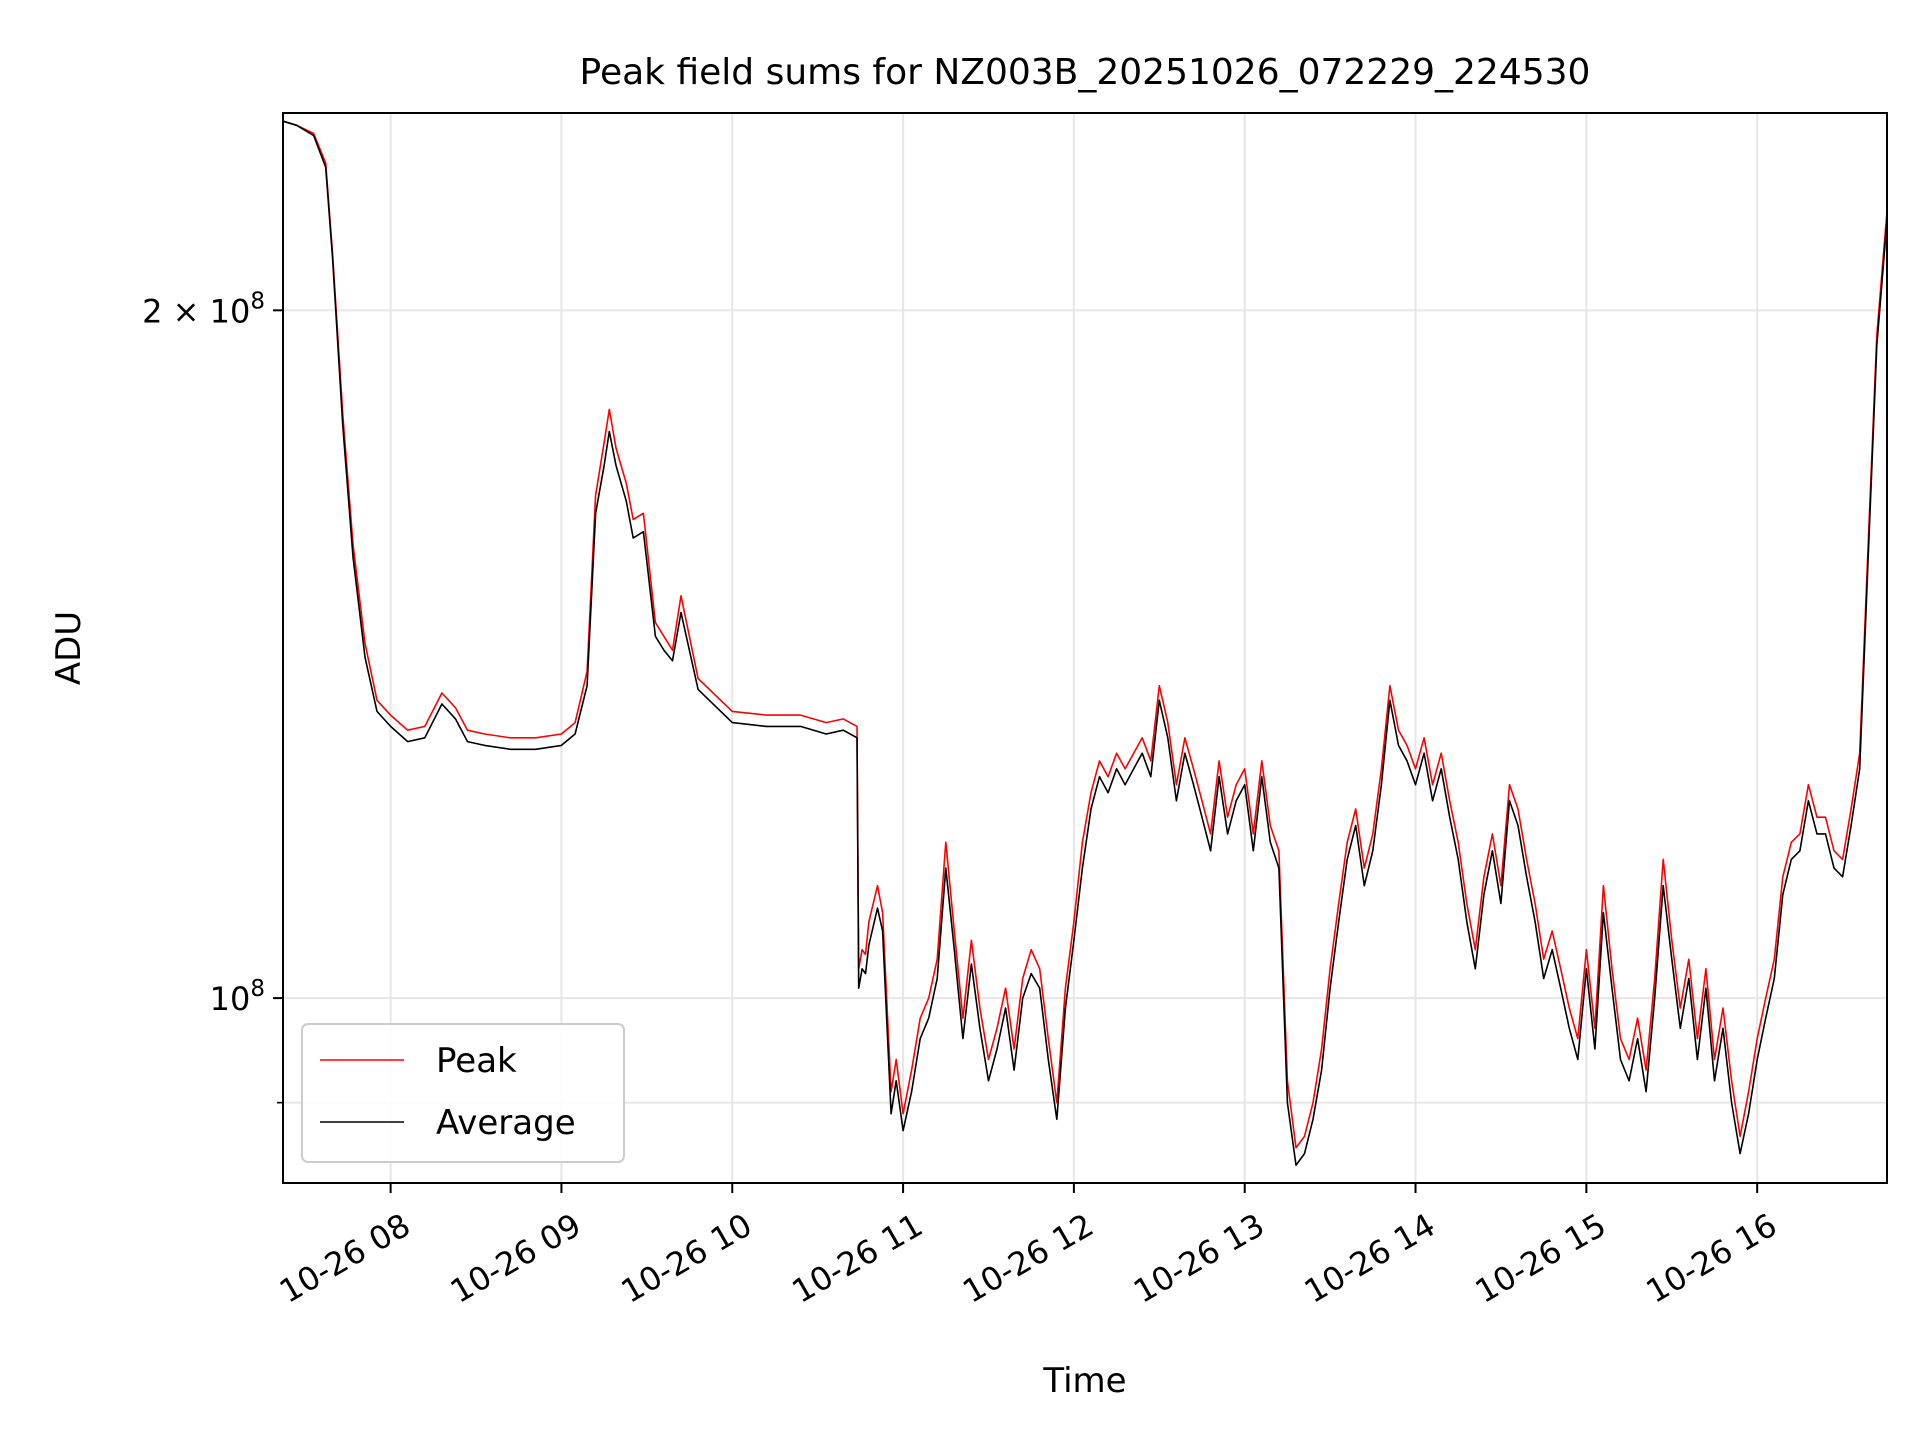  I want to click on legend-box, so click(463, 1093).